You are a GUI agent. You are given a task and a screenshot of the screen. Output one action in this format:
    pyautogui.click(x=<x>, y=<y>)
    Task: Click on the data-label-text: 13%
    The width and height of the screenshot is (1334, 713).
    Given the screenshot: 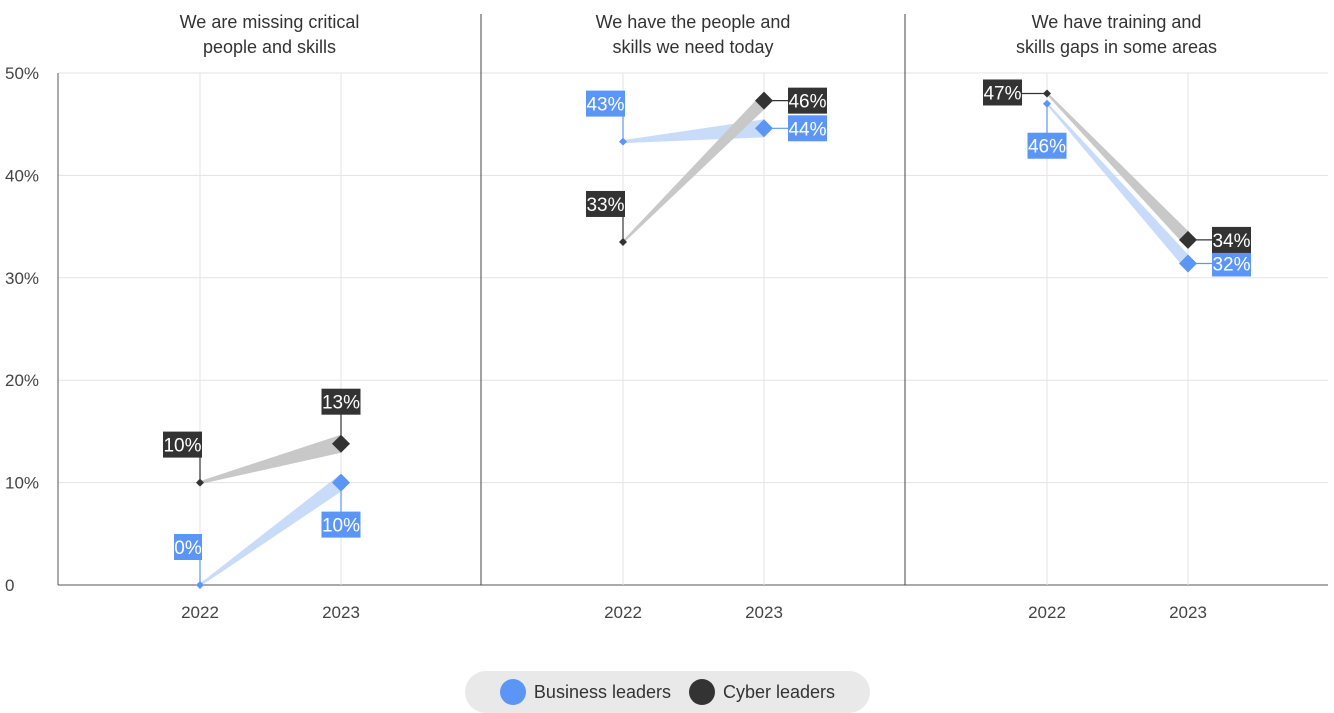 What is the action you would take?
    pyautogui.click(x=341, y=403)
    